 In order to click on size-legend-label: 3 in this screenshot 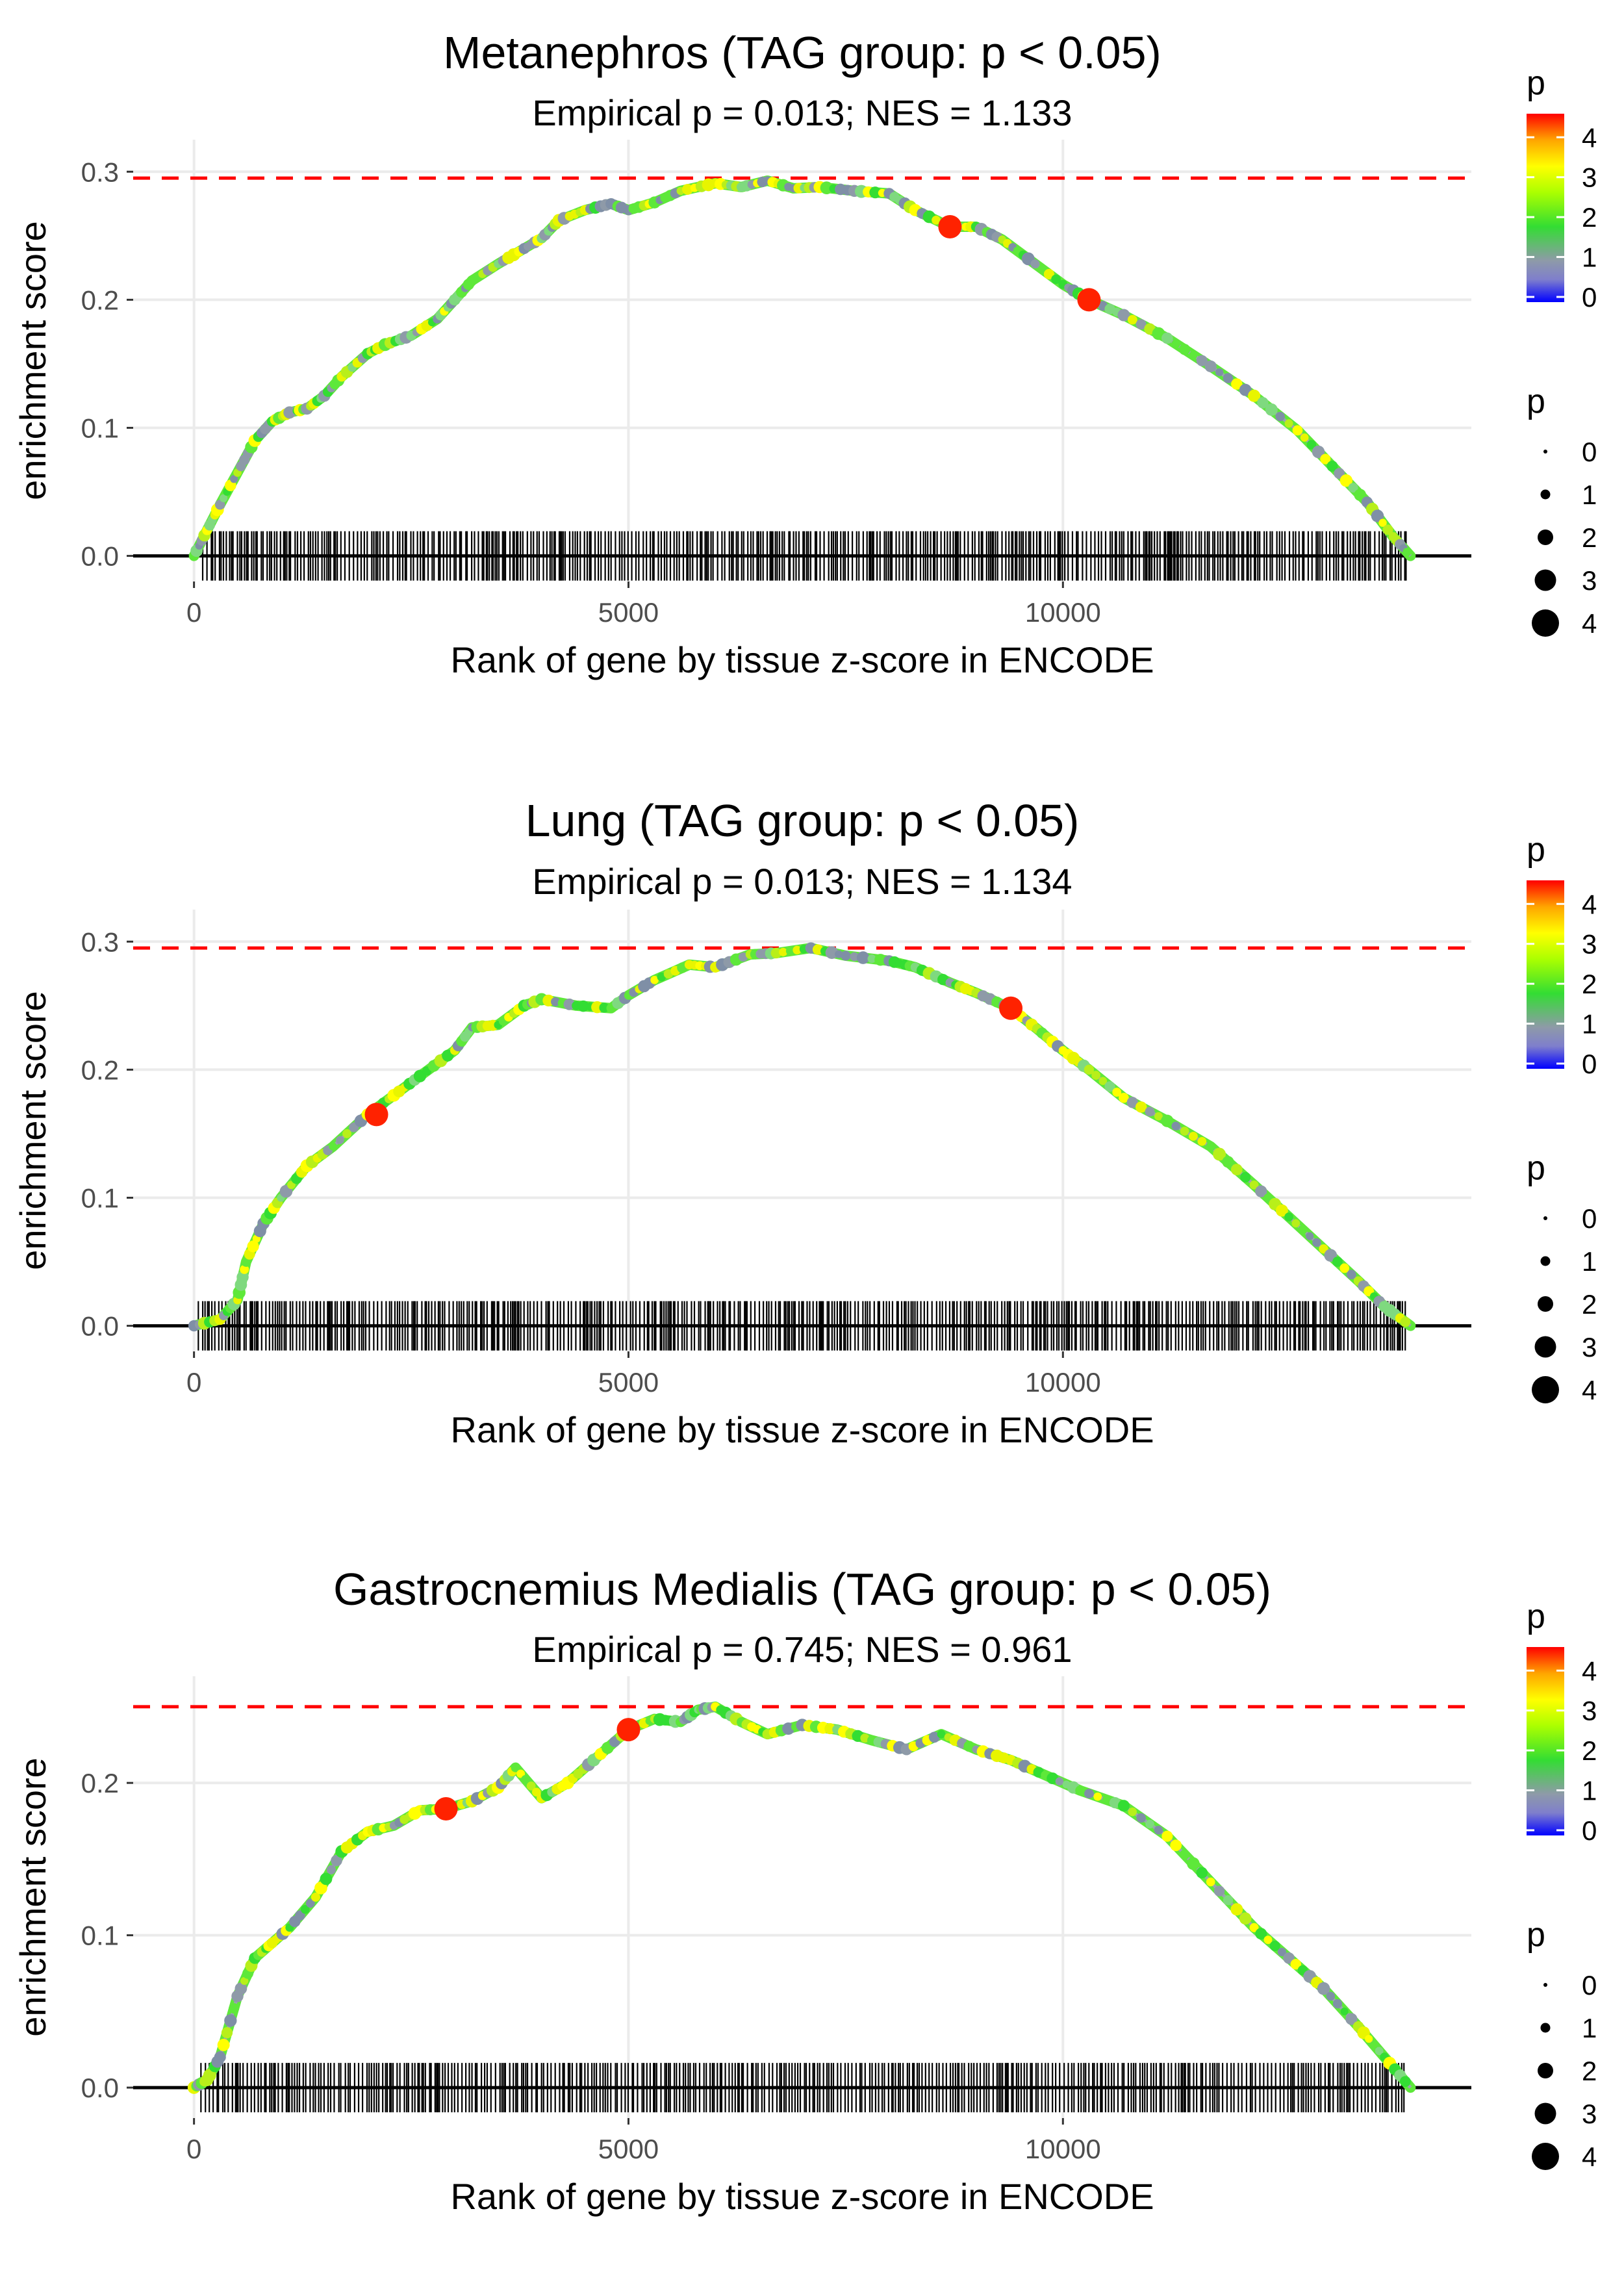, I will do `click(1589, 2114)`.